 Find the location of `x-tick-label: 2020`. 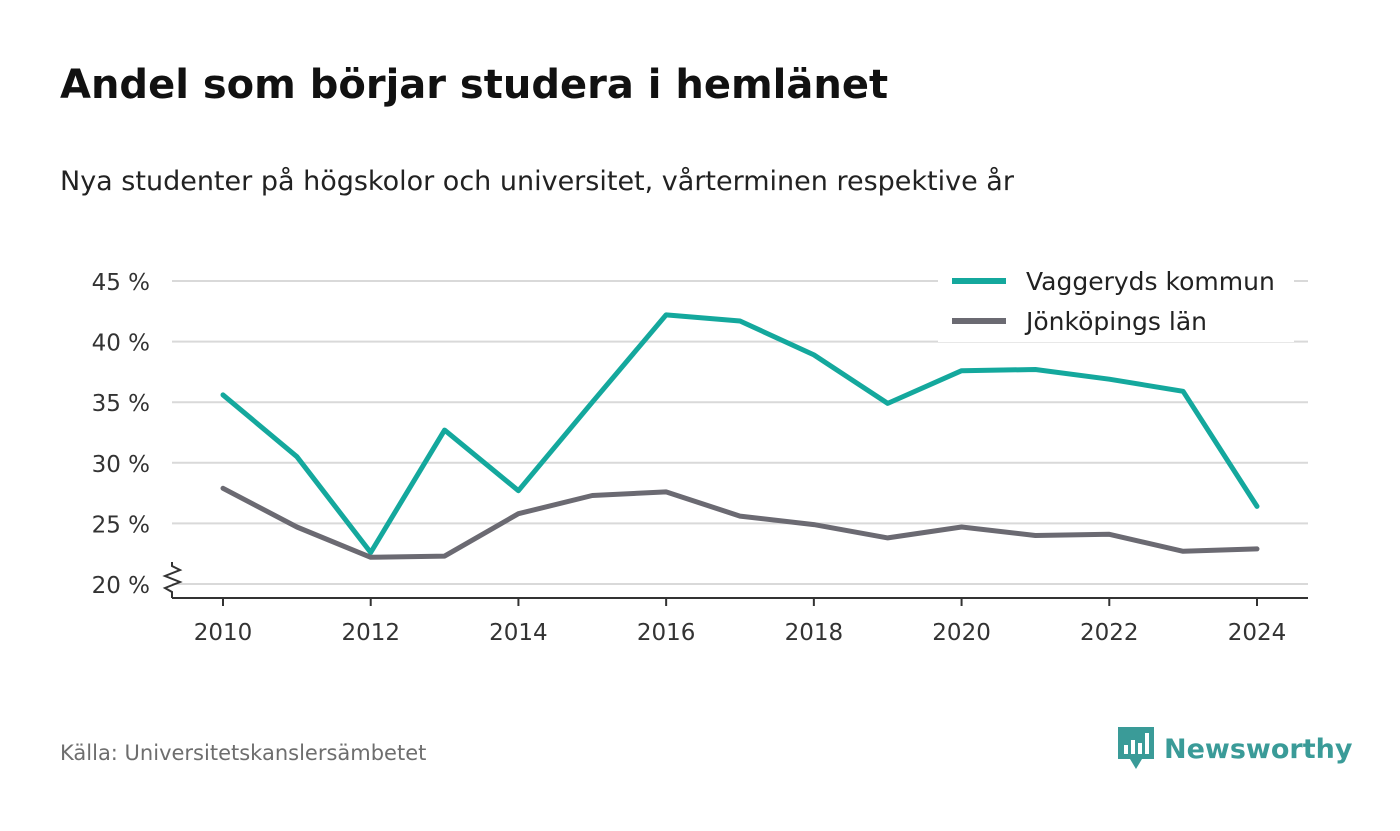

x-tick-label: 2020 is located at coordinates (961, 633).